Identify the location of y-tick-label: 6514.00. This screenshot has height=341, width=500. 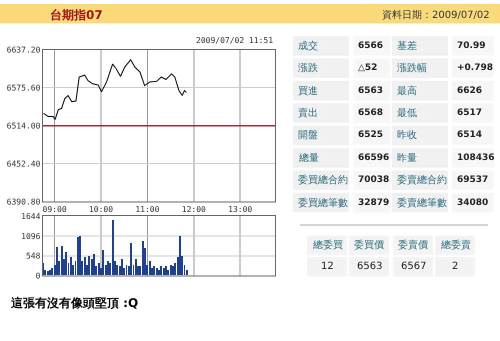
(23, 126).